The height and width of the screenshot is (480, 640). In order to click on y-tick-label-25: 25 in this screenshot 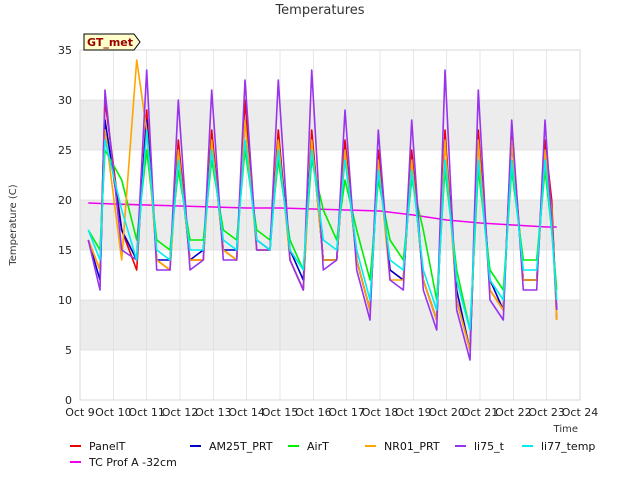, I will do `click(65, 150)`.